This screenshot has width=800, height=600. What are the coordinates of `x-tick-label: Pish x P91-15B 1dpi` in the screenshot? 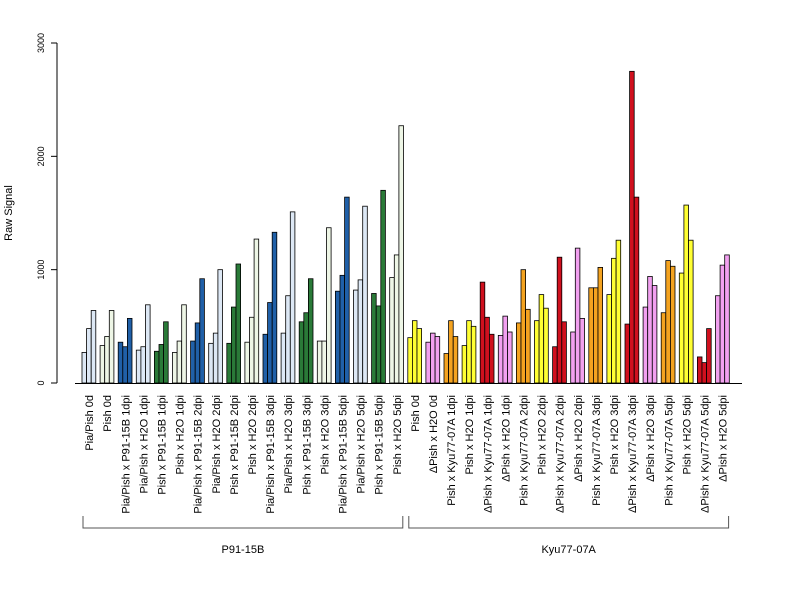 It's located at (163, 445).